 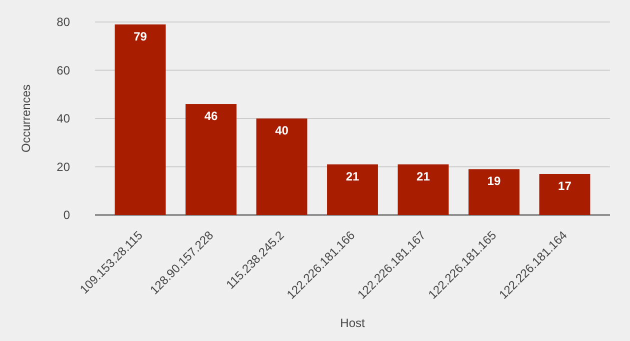 I want to click on y-tick-label: 60, so click(x=63, y=70).